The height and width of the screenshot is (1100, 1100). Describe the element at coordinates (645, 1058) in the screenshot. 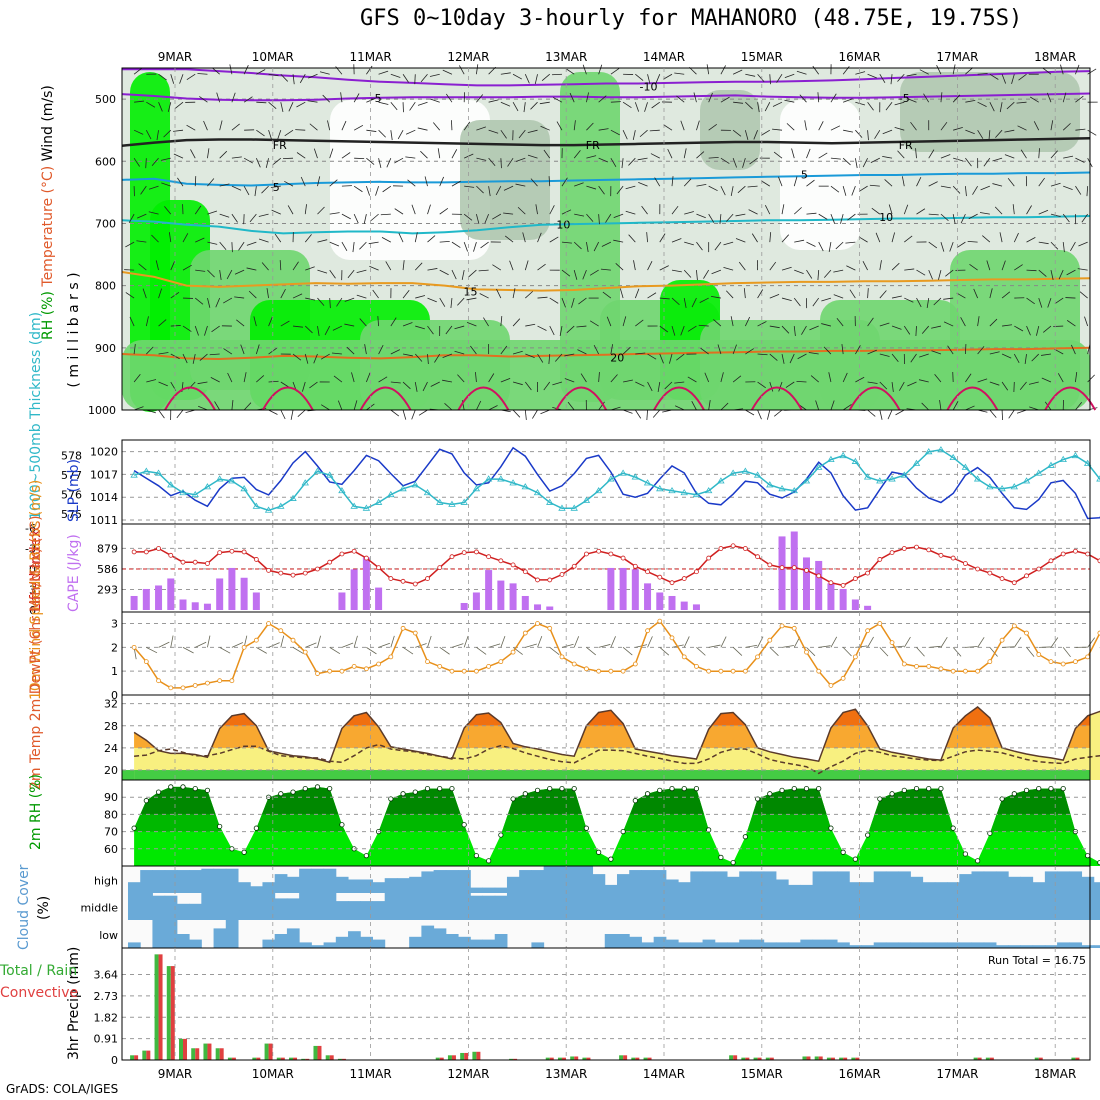

I see `precip-total-bar` at that location.